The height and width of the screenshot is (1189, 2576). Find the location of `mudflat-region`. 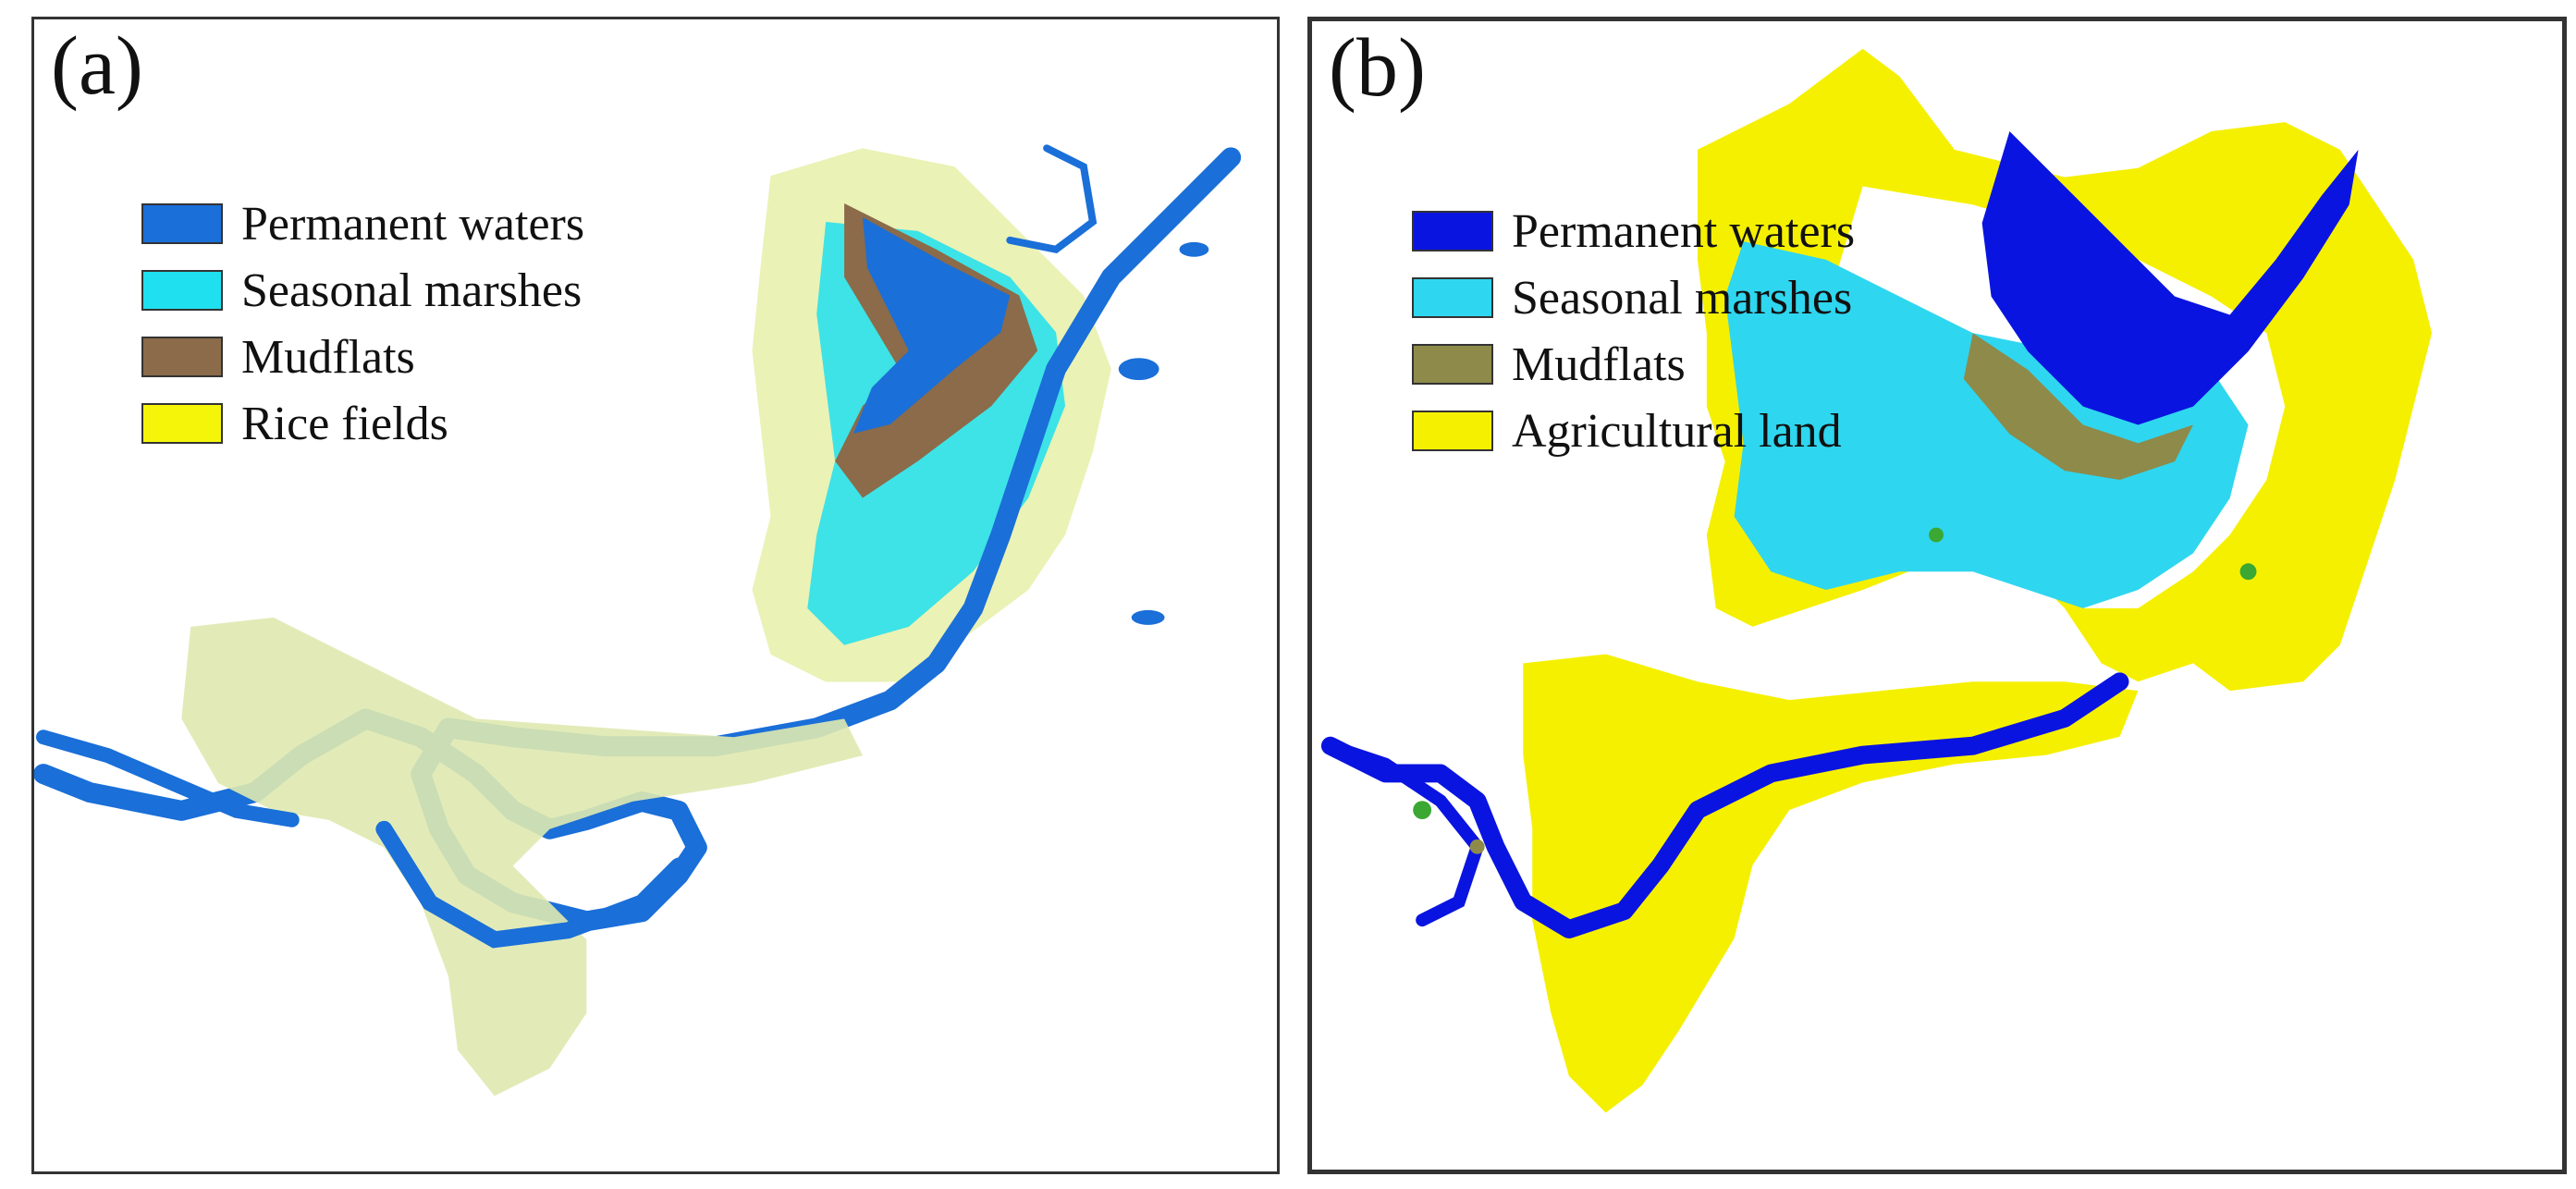

mudflat-region is located at coordinates (2078, 407).